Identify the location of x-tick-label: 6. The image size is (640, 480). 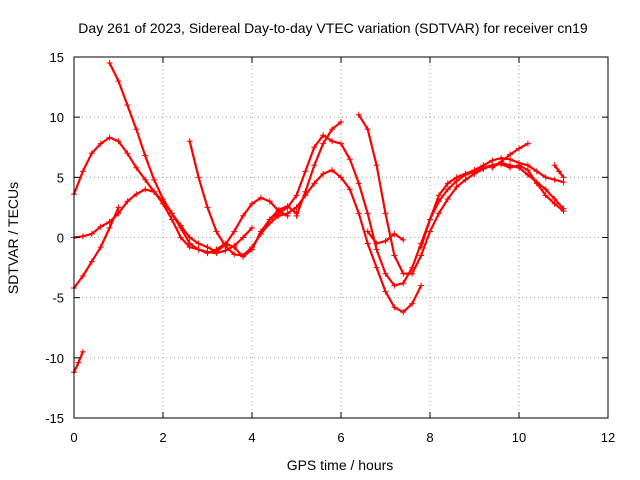
(340, 437).